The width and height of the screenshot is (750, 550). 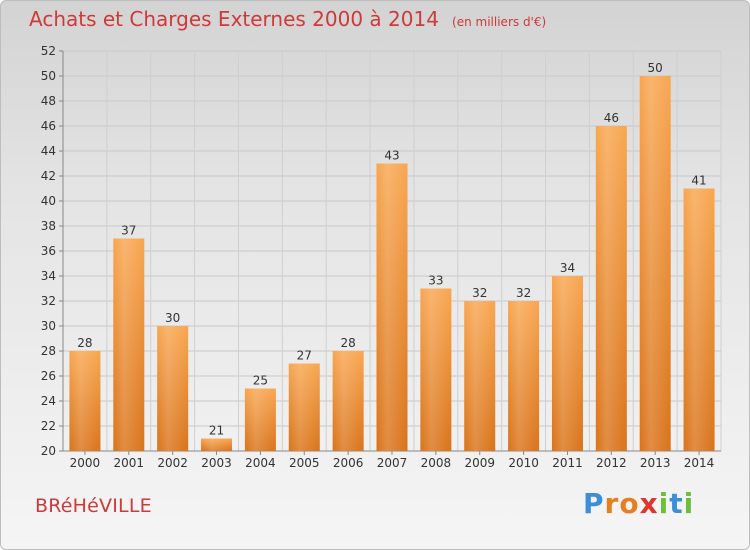 I want to click on x-tick-label: 2012, so click(x=611, y=463).